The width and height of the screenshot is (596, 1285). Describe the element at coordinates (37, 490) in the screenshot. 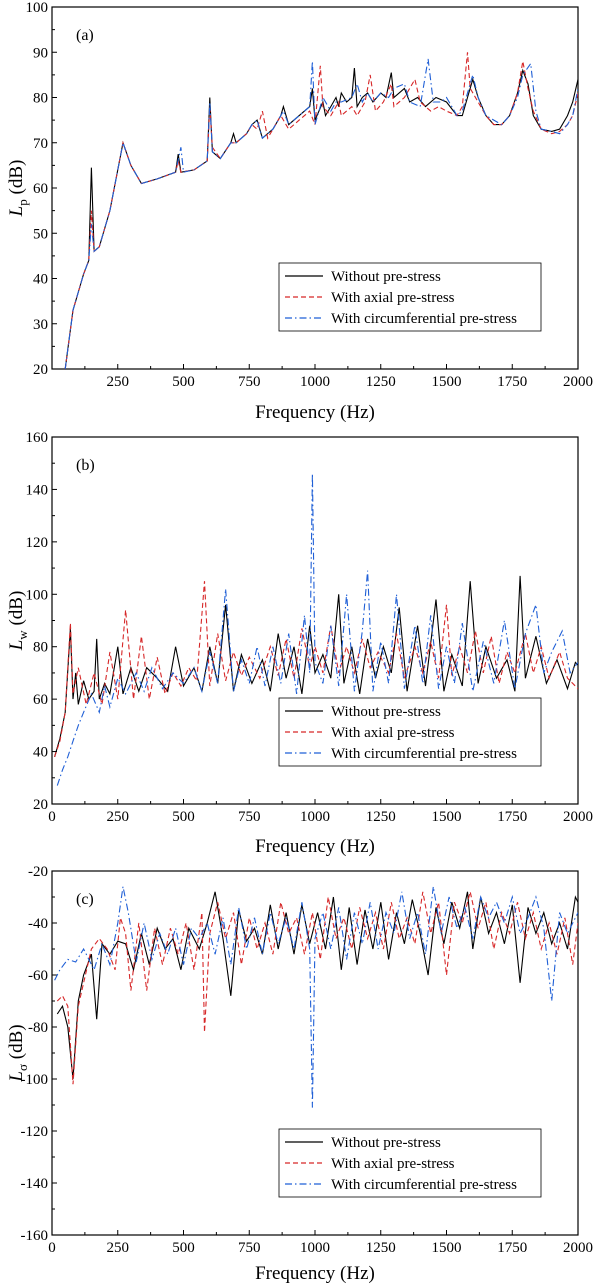

I see `y-tick-label: 140` at that location.